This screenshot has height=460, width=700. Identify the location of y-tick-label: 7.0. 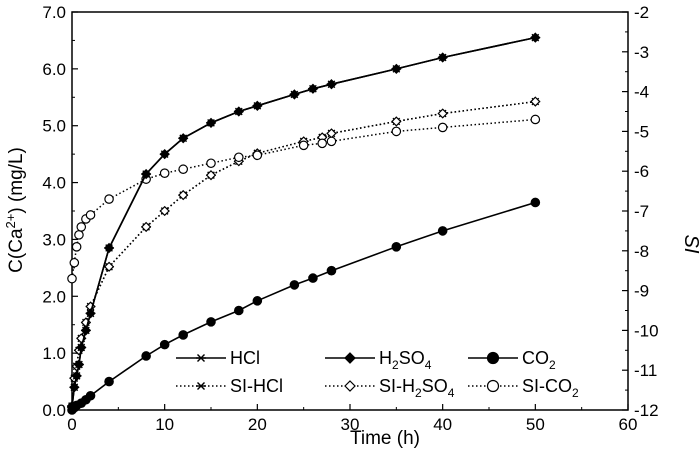
(54, 12).